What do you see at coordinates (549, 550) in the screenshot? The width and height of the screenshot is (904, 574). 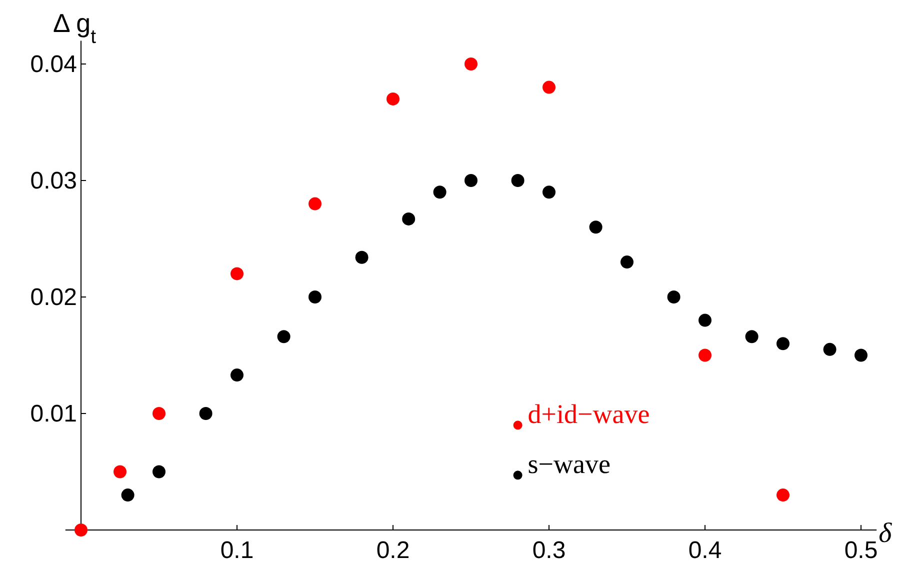 I see `x-tick-label: 0.3` at bounding box center [549, 550].